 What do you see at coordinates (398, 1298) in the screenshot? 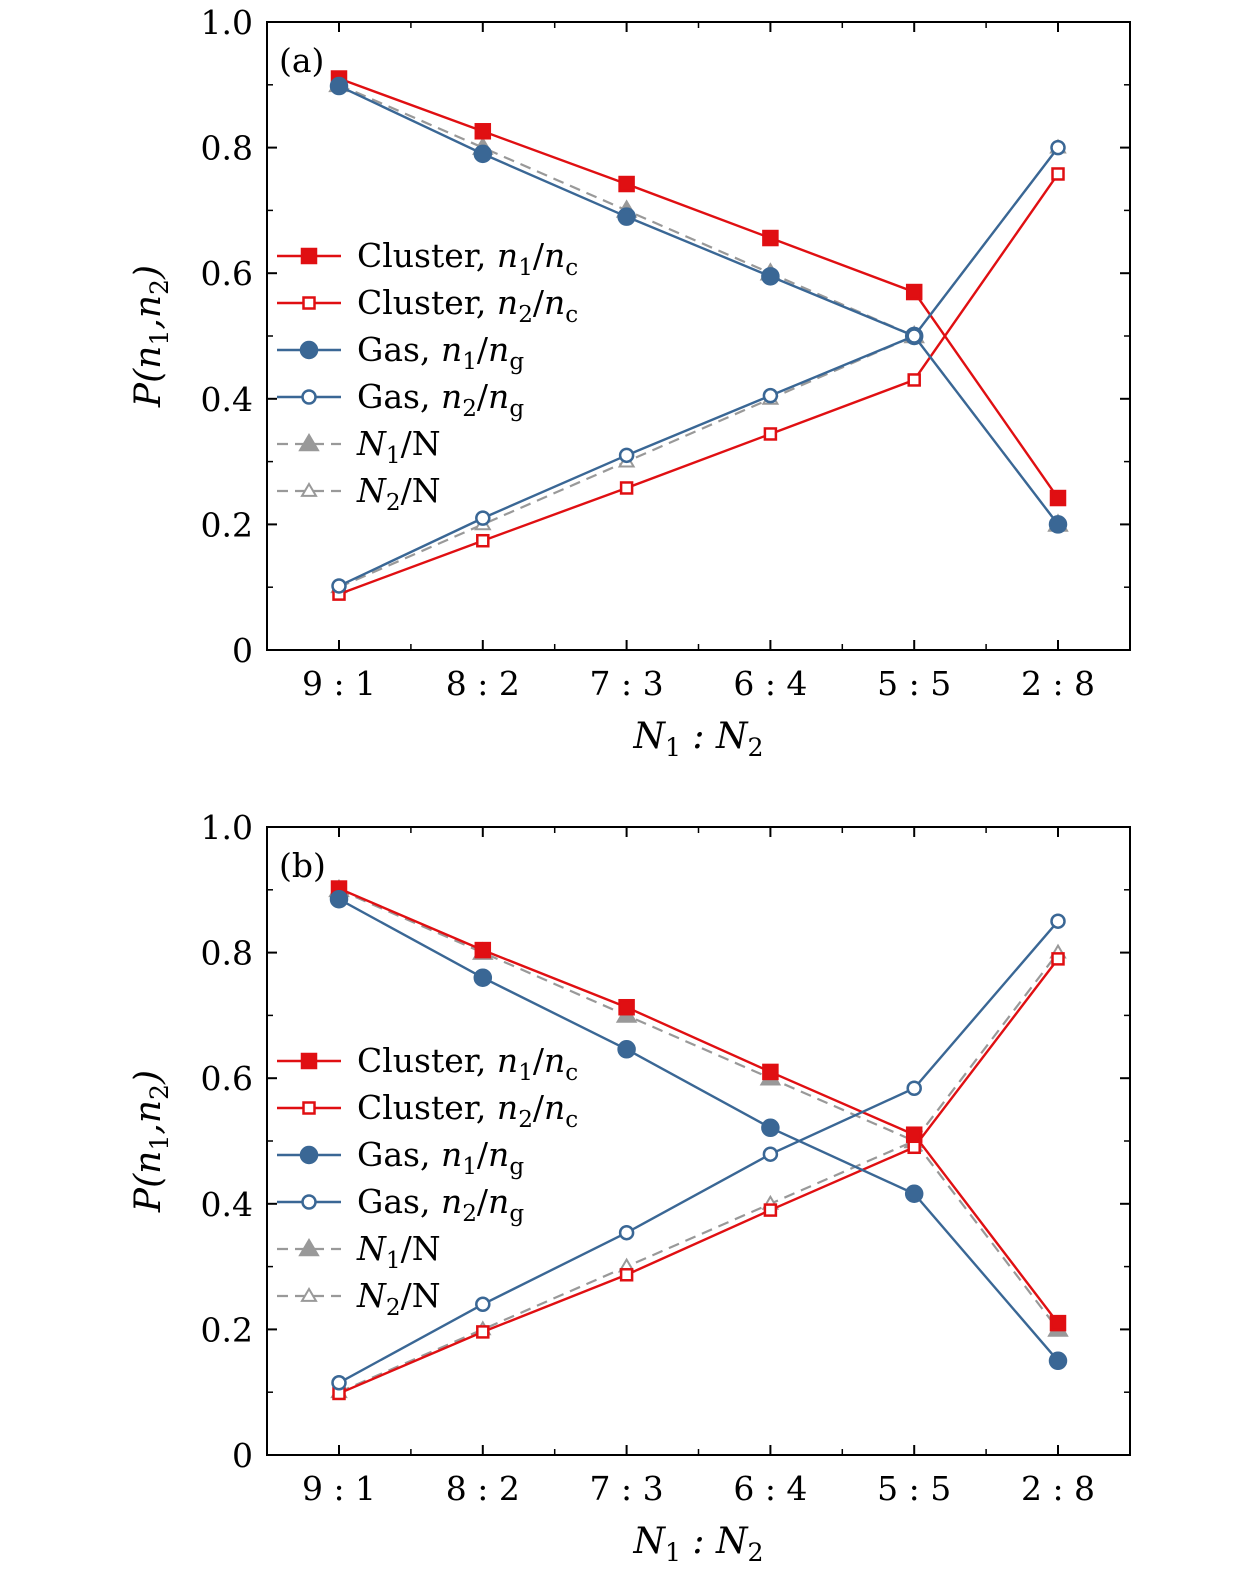
I see `legend-label: N2/N` at bounding box center [398, 1298].